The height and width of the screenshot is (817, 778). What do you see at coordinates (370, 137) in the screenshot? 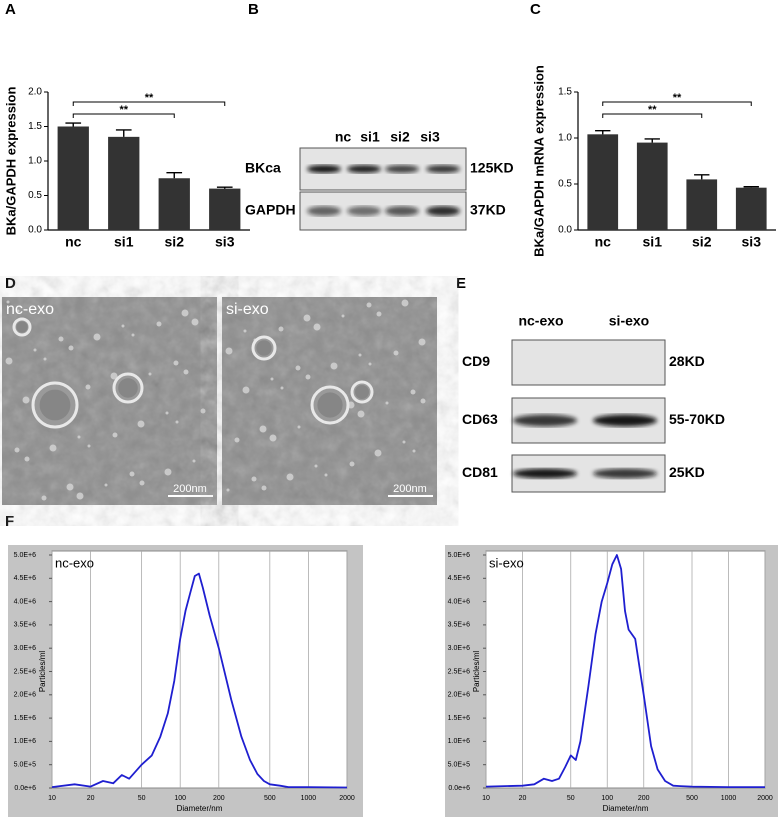
I see `lane-label: si1` at bounding box center [370, 137].